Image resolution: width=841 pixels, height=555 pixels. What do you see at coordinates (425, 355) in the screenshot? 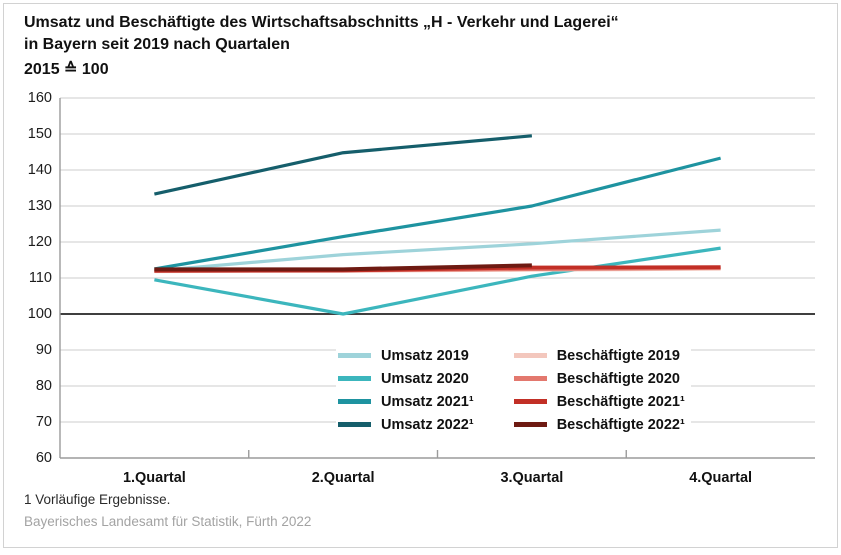
I see `legend-label: Umsatz 2019` at bounding box center [425, 355].